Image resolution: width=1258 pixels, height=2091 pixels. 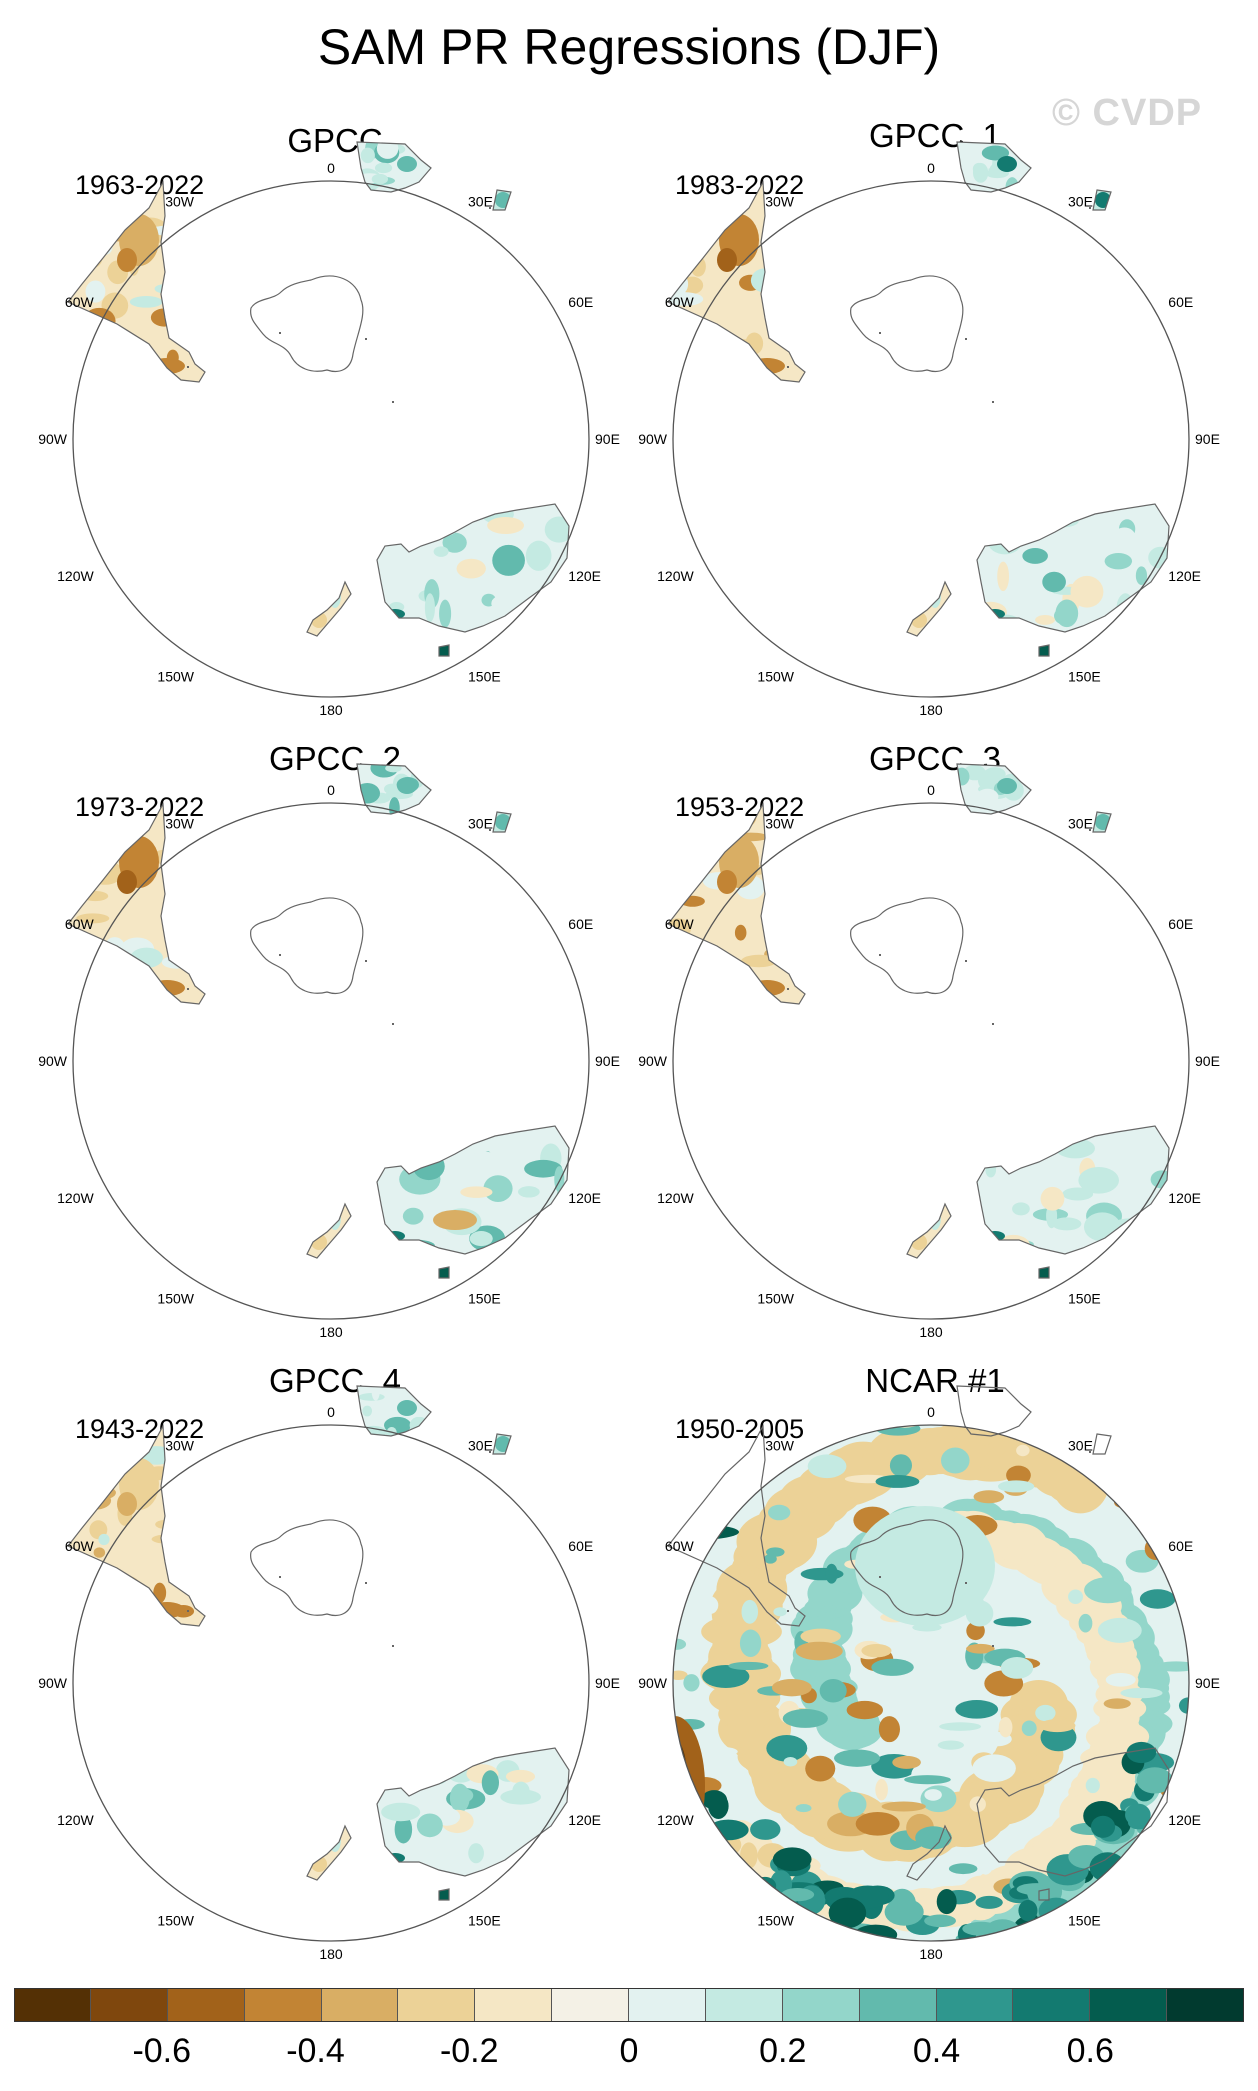 What do you see at coordinates (1127, 113) in the screenshot?
I see `watermark: © CVDP` at bounding box center [1127, 113].